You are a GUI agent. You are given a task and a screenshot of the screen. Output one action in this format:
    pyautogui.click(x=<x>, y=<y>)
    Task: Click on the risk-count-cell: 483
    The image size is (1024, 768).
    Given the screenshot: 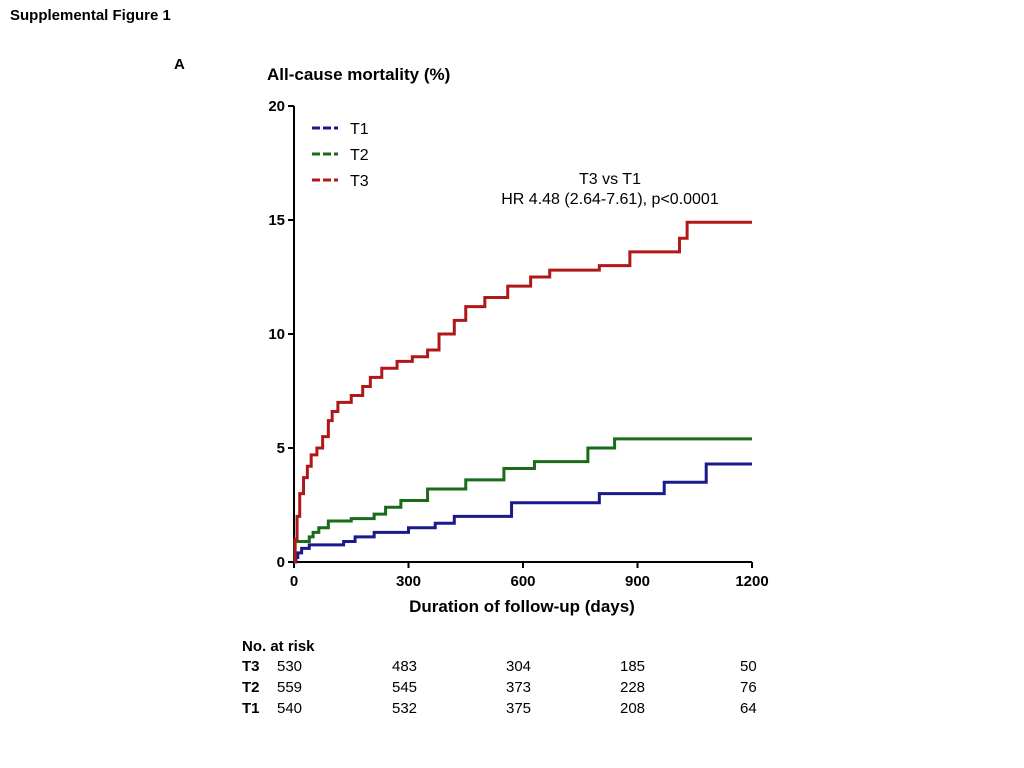 What is the action you would take?
    pyautogui.click(x=405, y=666)
    